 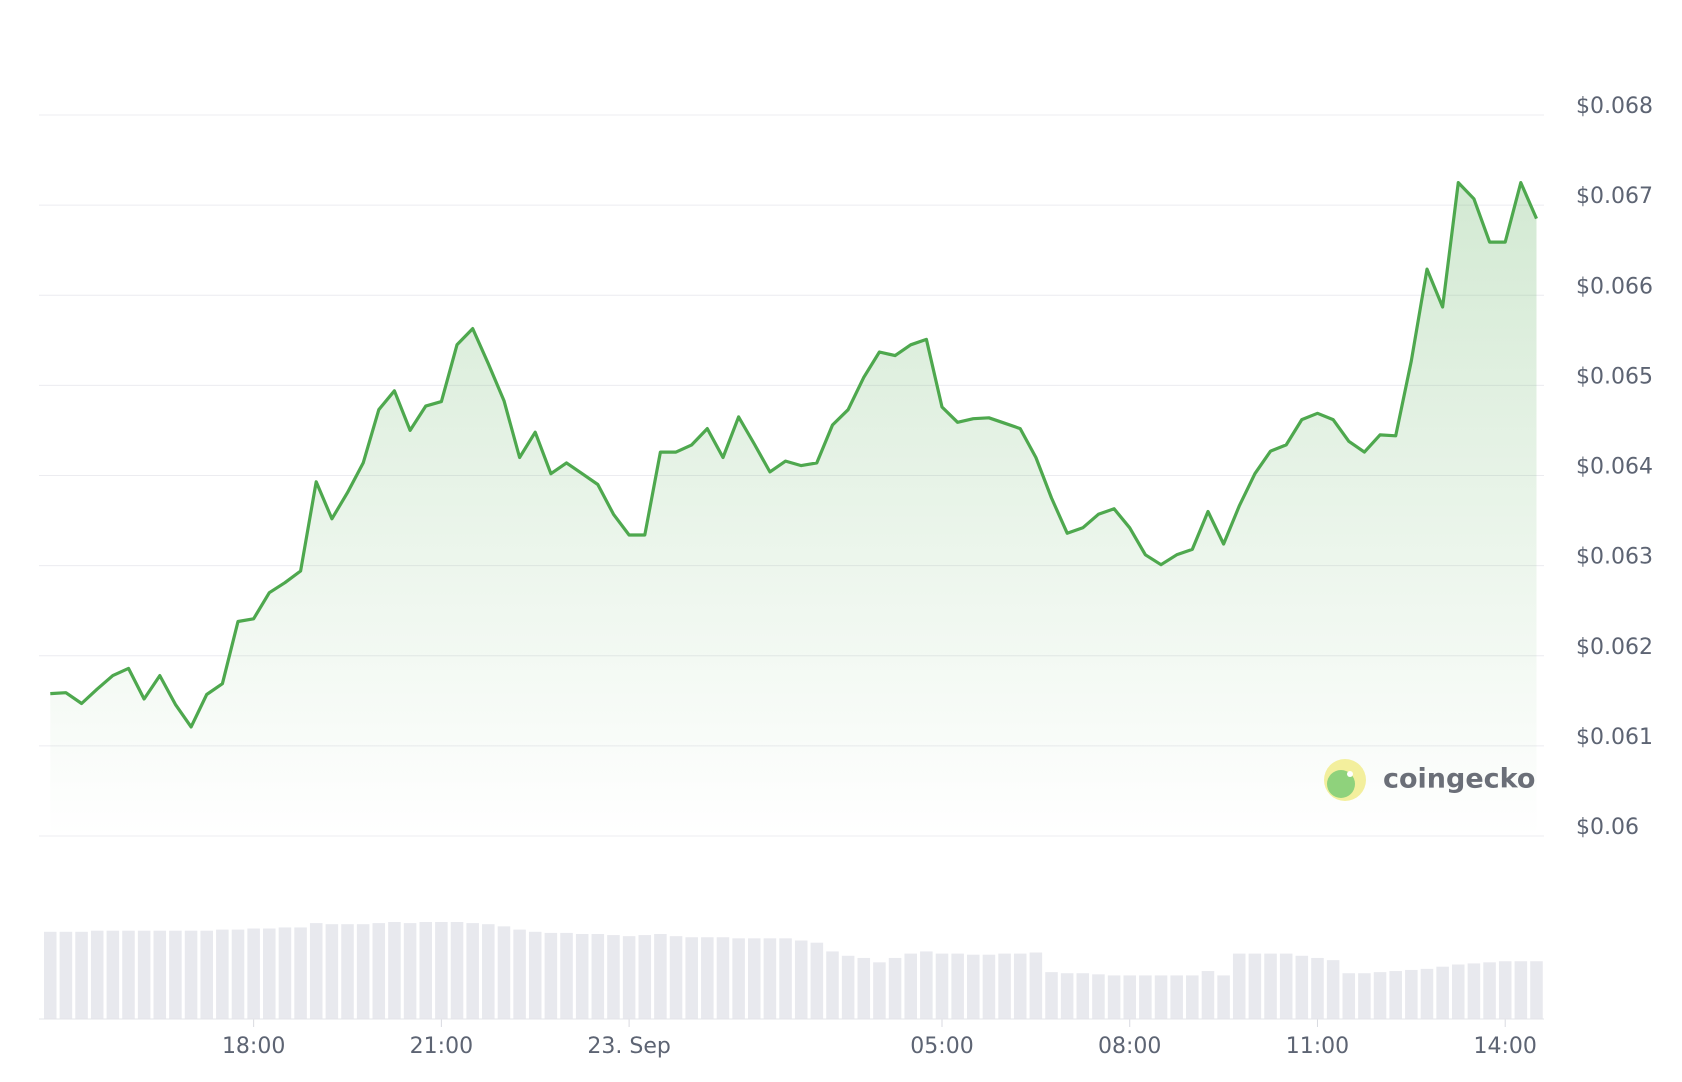 I want to click on y-tick-label: $0.068, so click(x=1614, y=106).